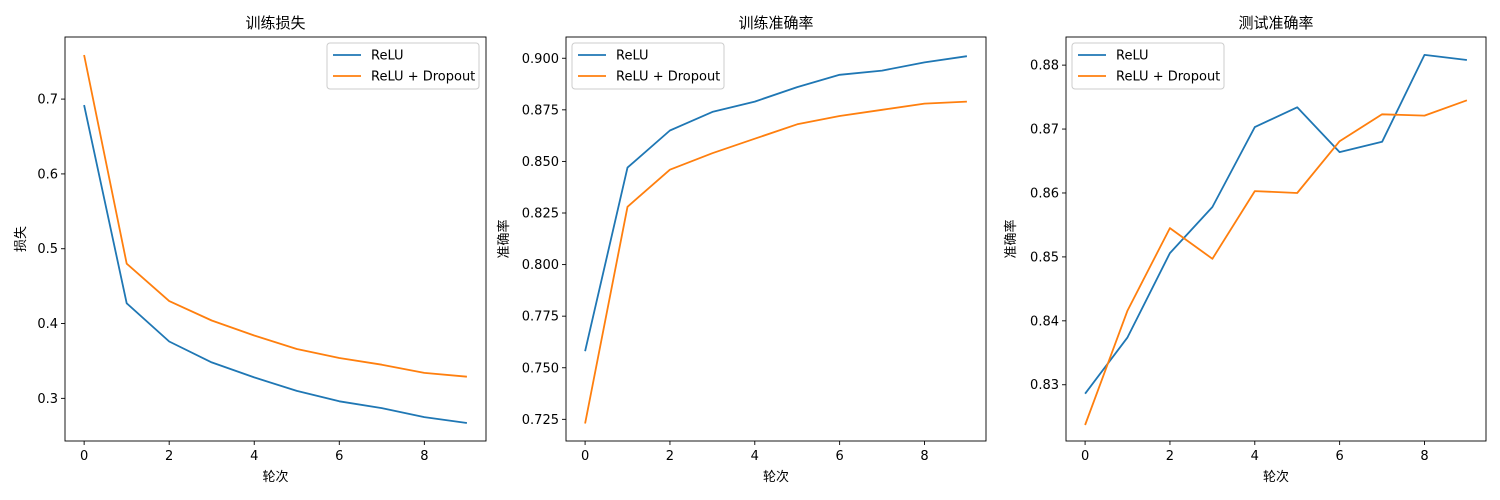 The width and height of the screenshot is (1500, 500). I want to click on y-tick-label: 0.6, so click(47, 174).